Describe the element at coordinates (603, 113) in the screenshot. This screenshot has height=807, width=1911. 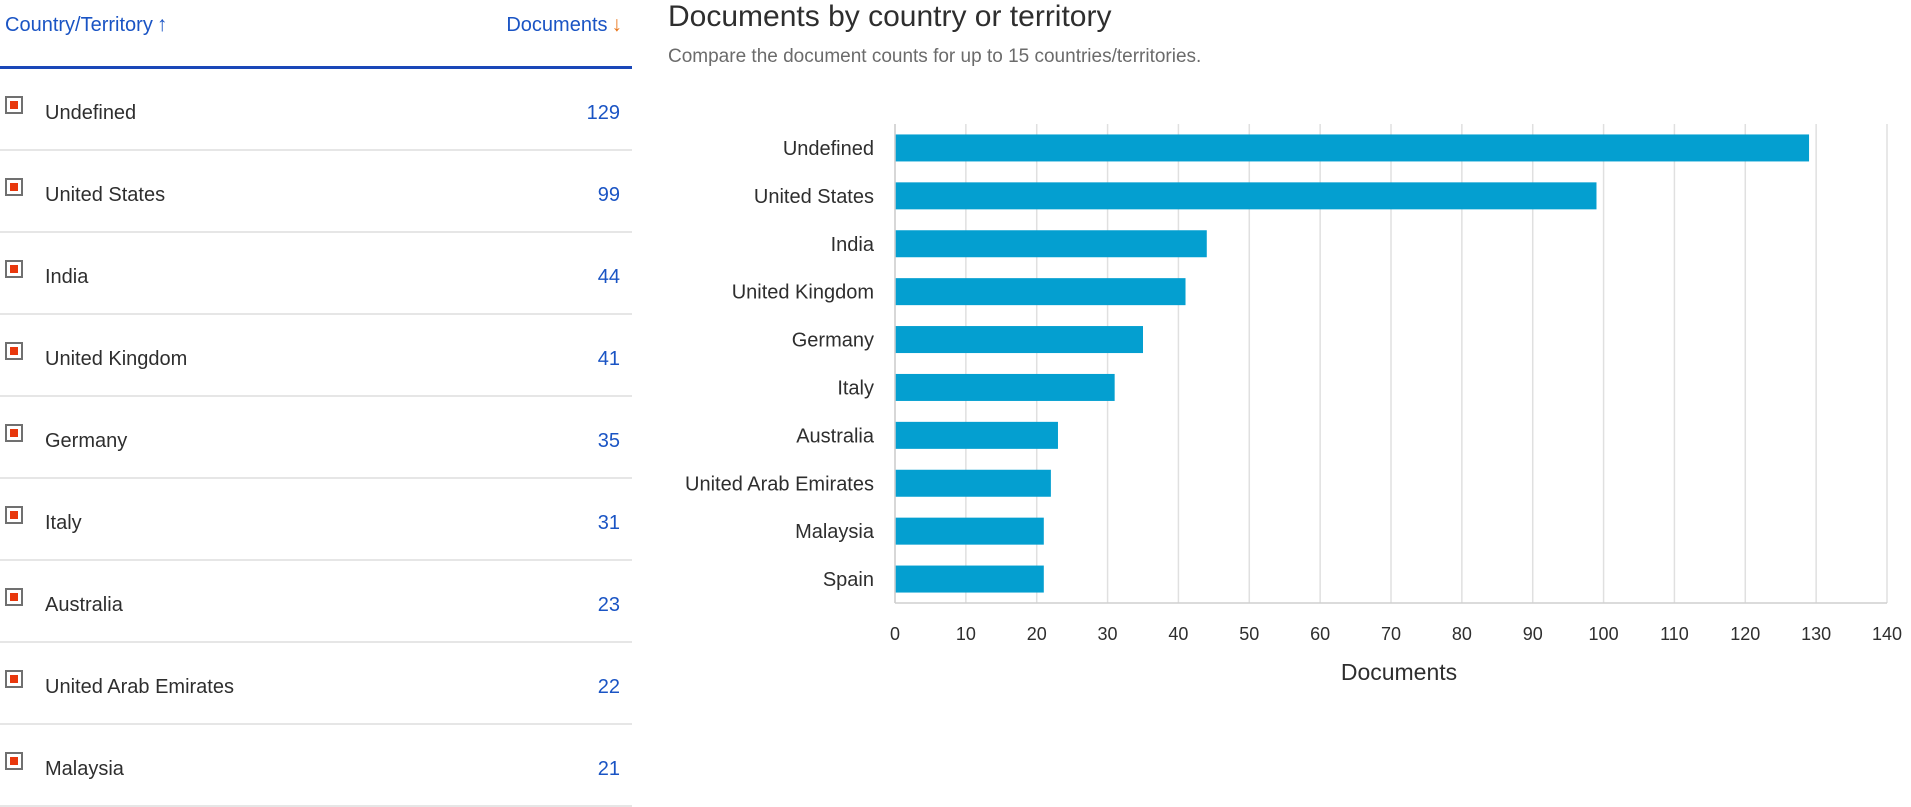
I see `row-document-count: 129` at that location.